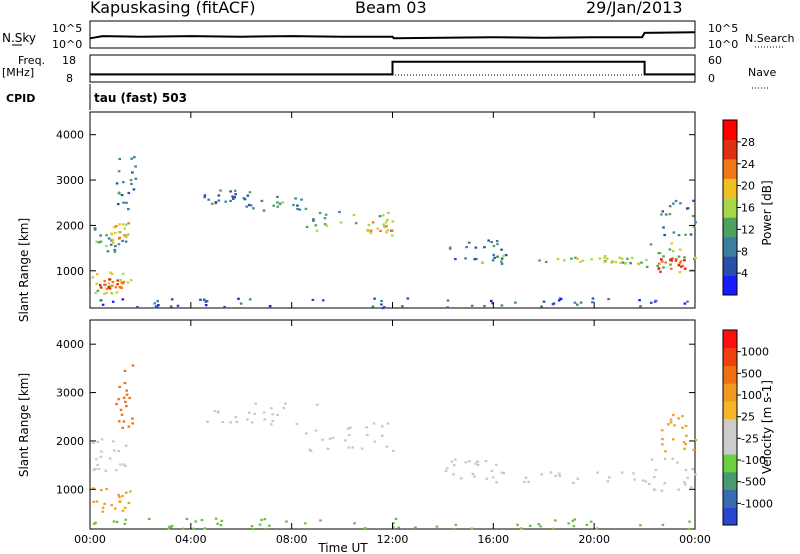  Describe the element at coordinates (753, 460) in the screenshot. I see `colorbar-tick-label: -100` at that location.